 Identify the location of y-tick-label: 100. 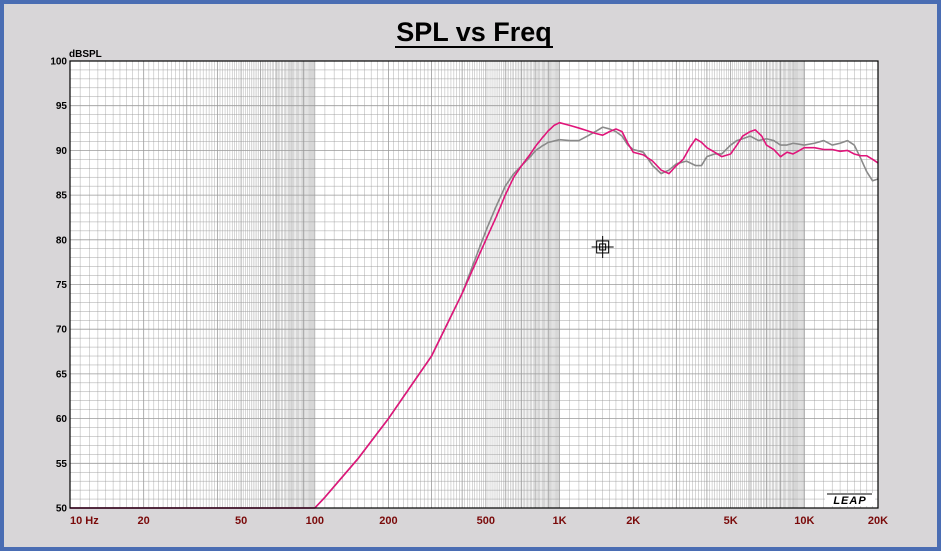
(58, 62).